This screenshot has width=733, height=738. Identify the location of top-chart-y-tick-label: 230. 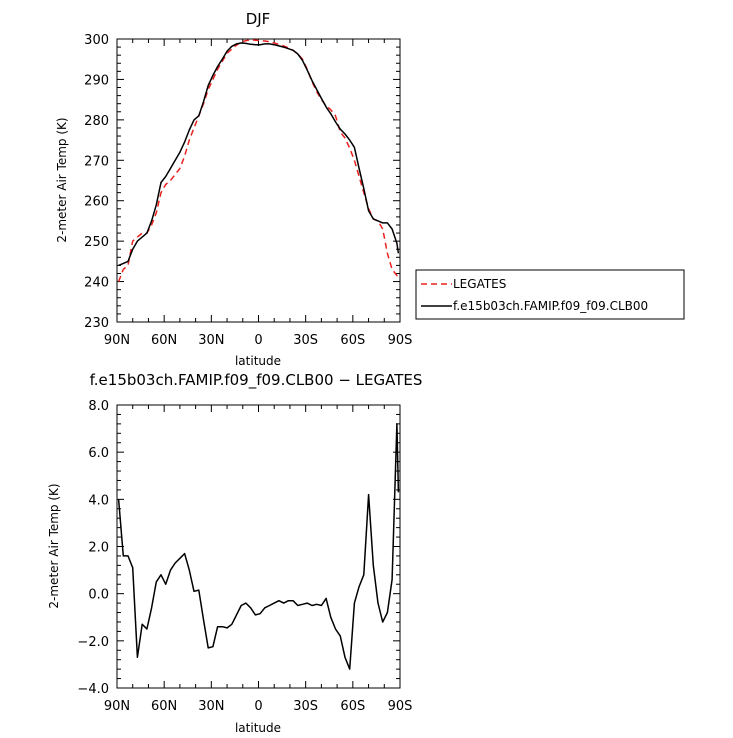
(96, 323).